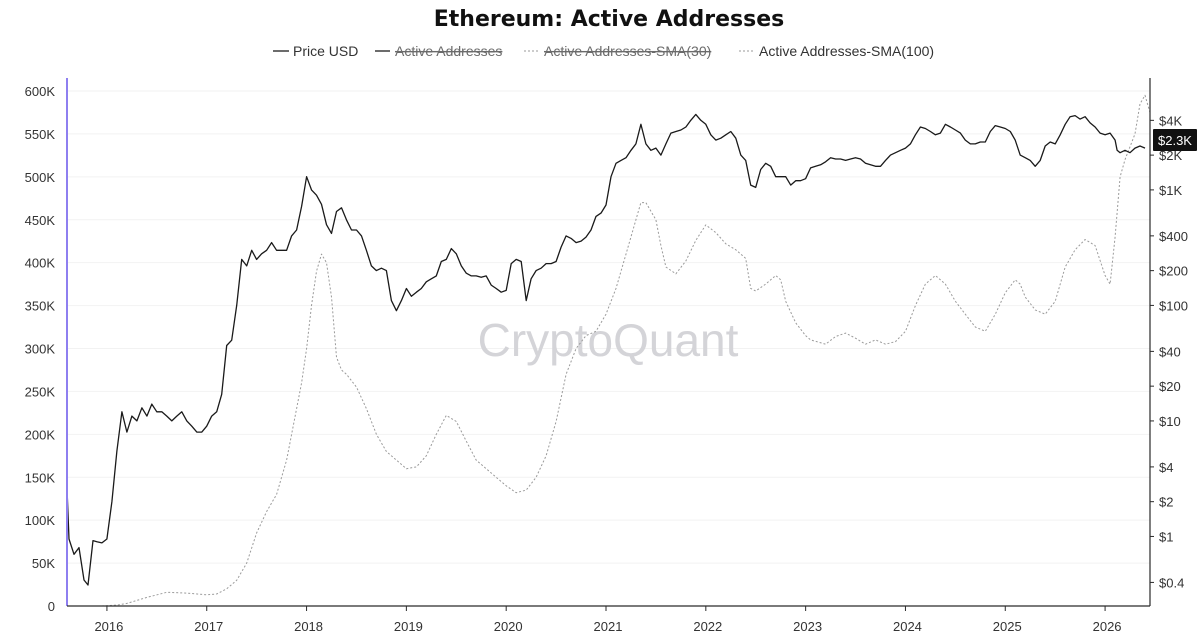 The height and width of the screenshot is (633, 1200). What do you see at coordinates (1166, 467) in the screenshot?
I see `y-right-tick-label: $4` at bounding box center [1166, 467].